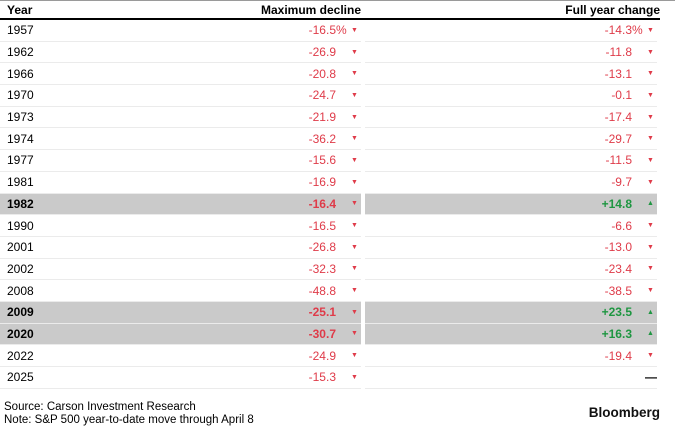 The height and width of the screenshot is (435, 675). I want to click on year-value: 1981, so click(20, 182).